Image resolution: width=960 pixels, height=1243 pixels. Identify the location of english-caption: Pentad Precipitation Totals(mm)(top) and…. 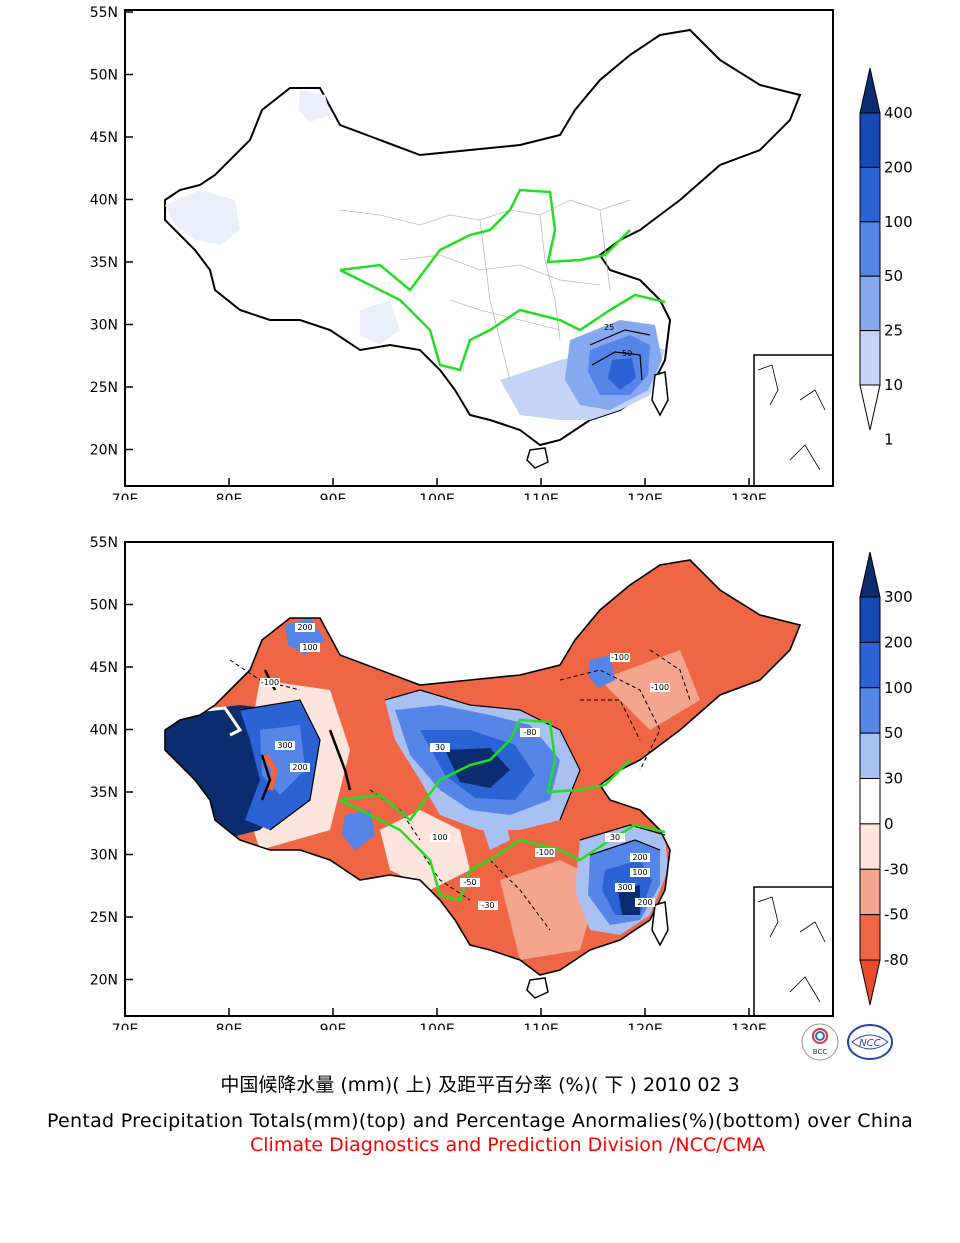
(480, 1121).